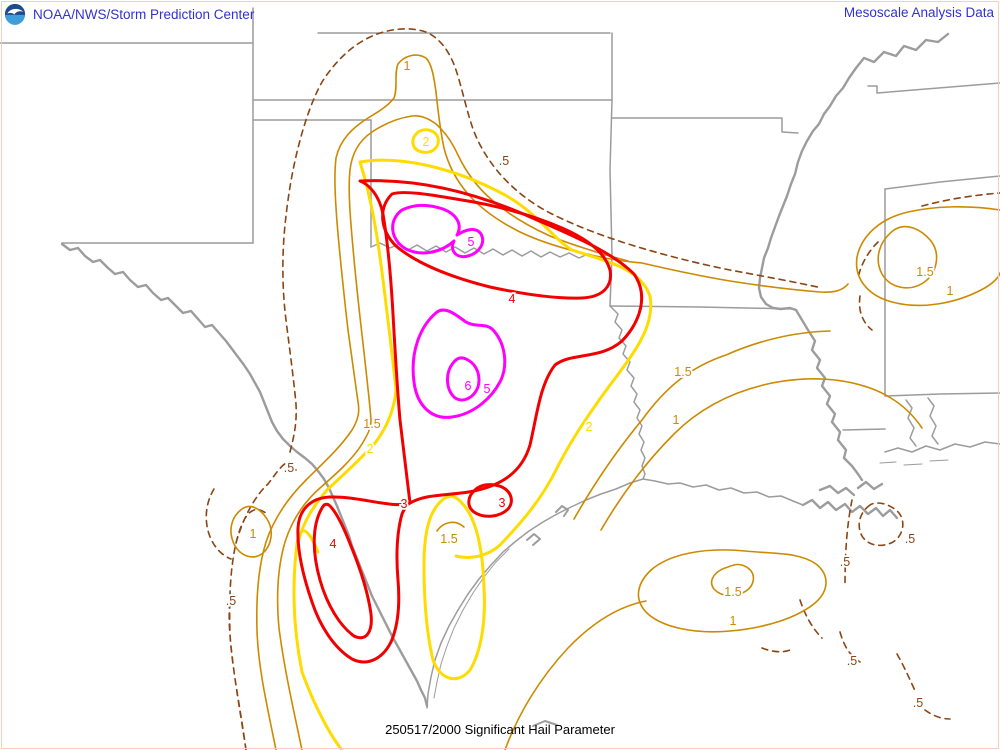 This screenshot has height=750, width=1000. Describe the element at coordinates (500, 729) in the screenshot. I see `map-caption: 250517/2000 Significant Hail Parameter` at that location.